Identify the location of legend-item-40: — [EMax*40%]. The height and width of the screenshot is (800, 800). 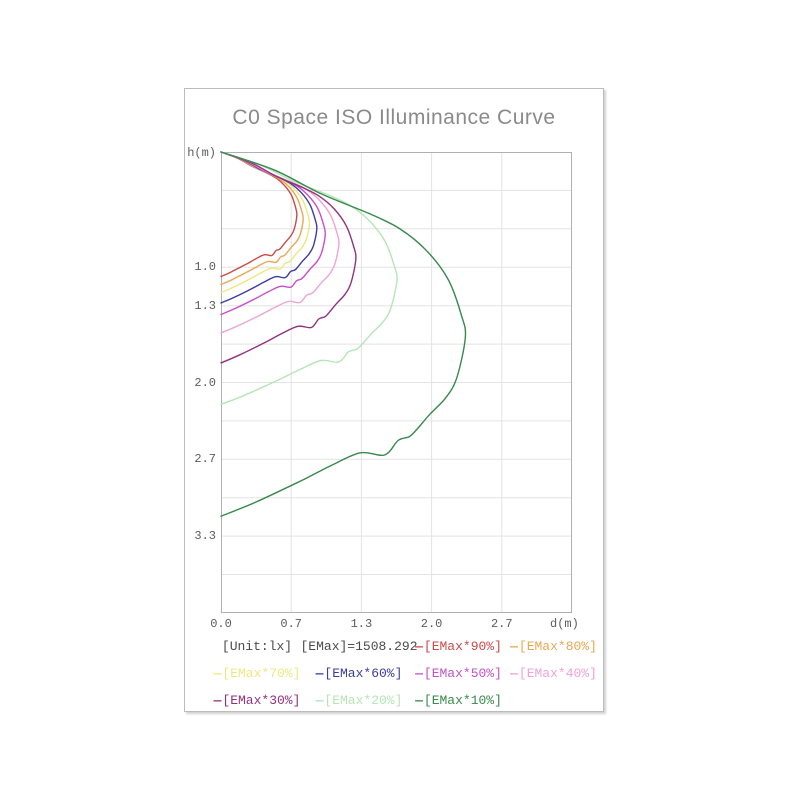
(553, 673).